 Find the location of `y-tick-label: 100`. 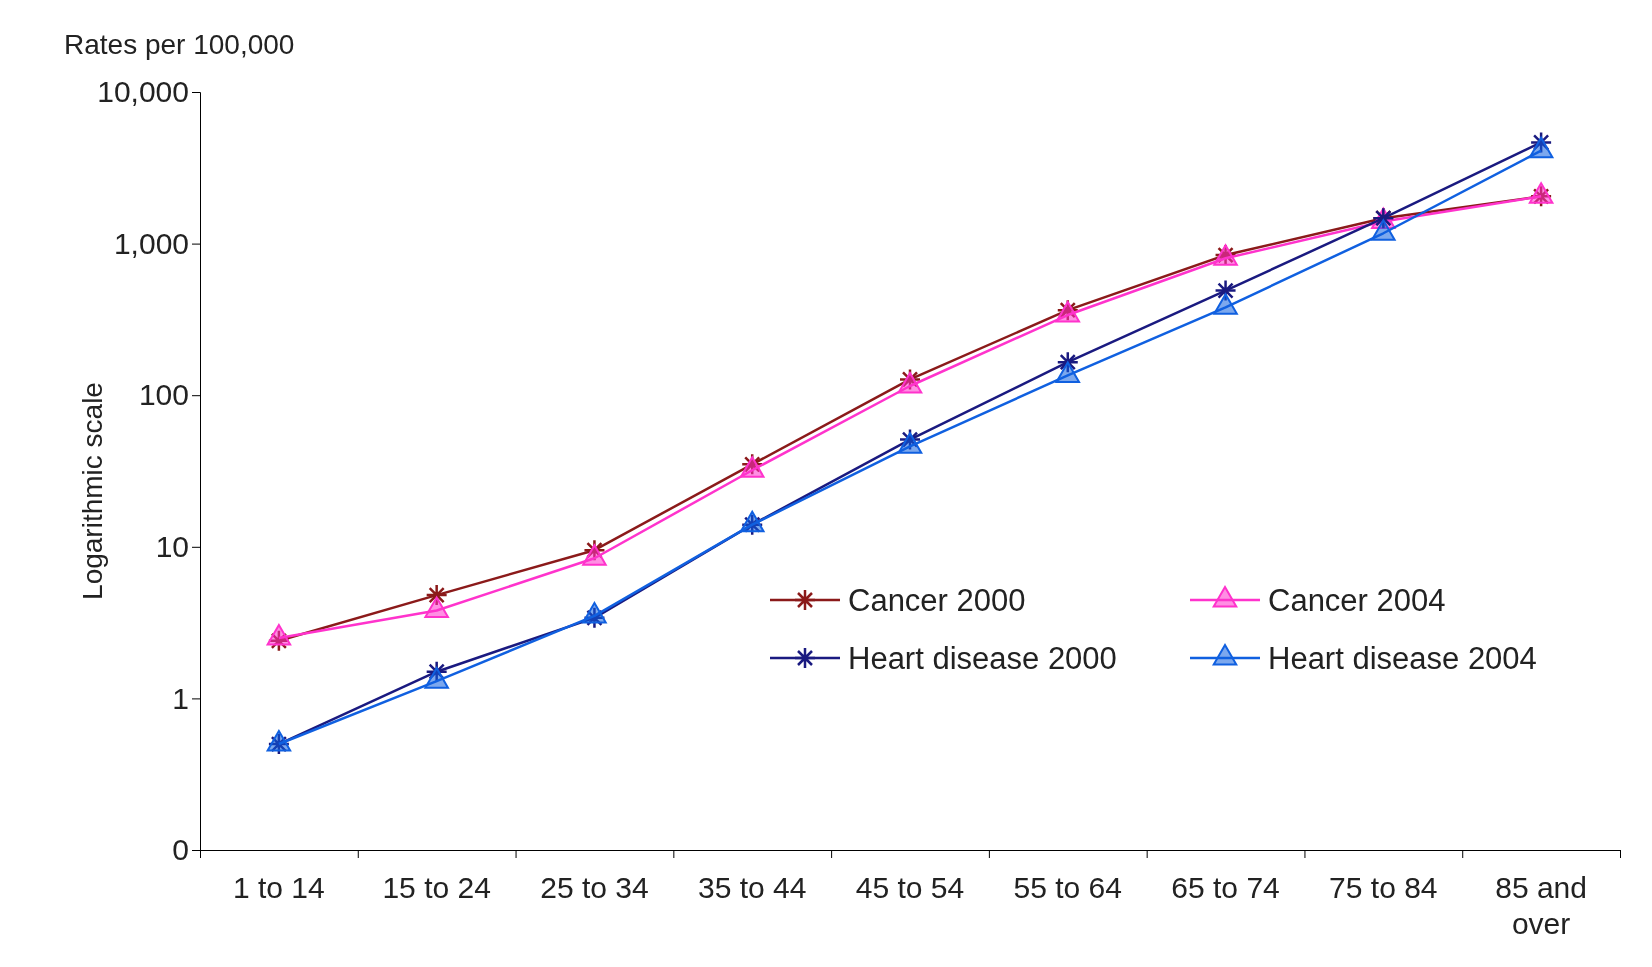

y-tick-label: 100 is located at coordinates (163, 395).